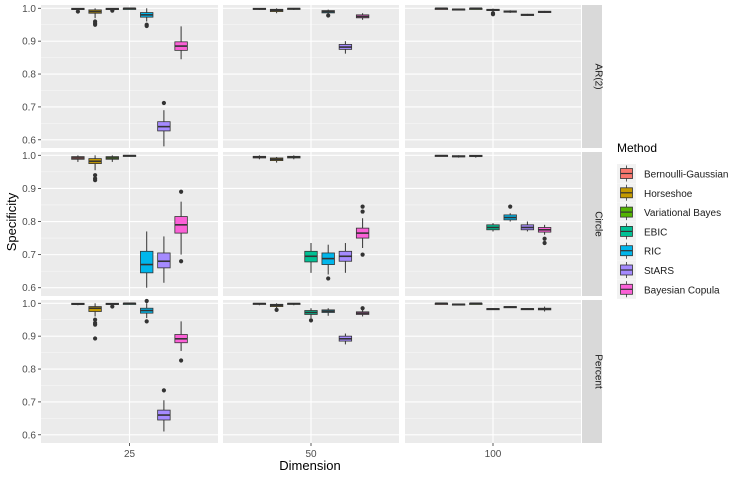 The image size is (747, 480). What do you see at coordinates (493, 12) in the screenshot?
I see `boxes-AR(2)-100` at bounding box center [493, 12].